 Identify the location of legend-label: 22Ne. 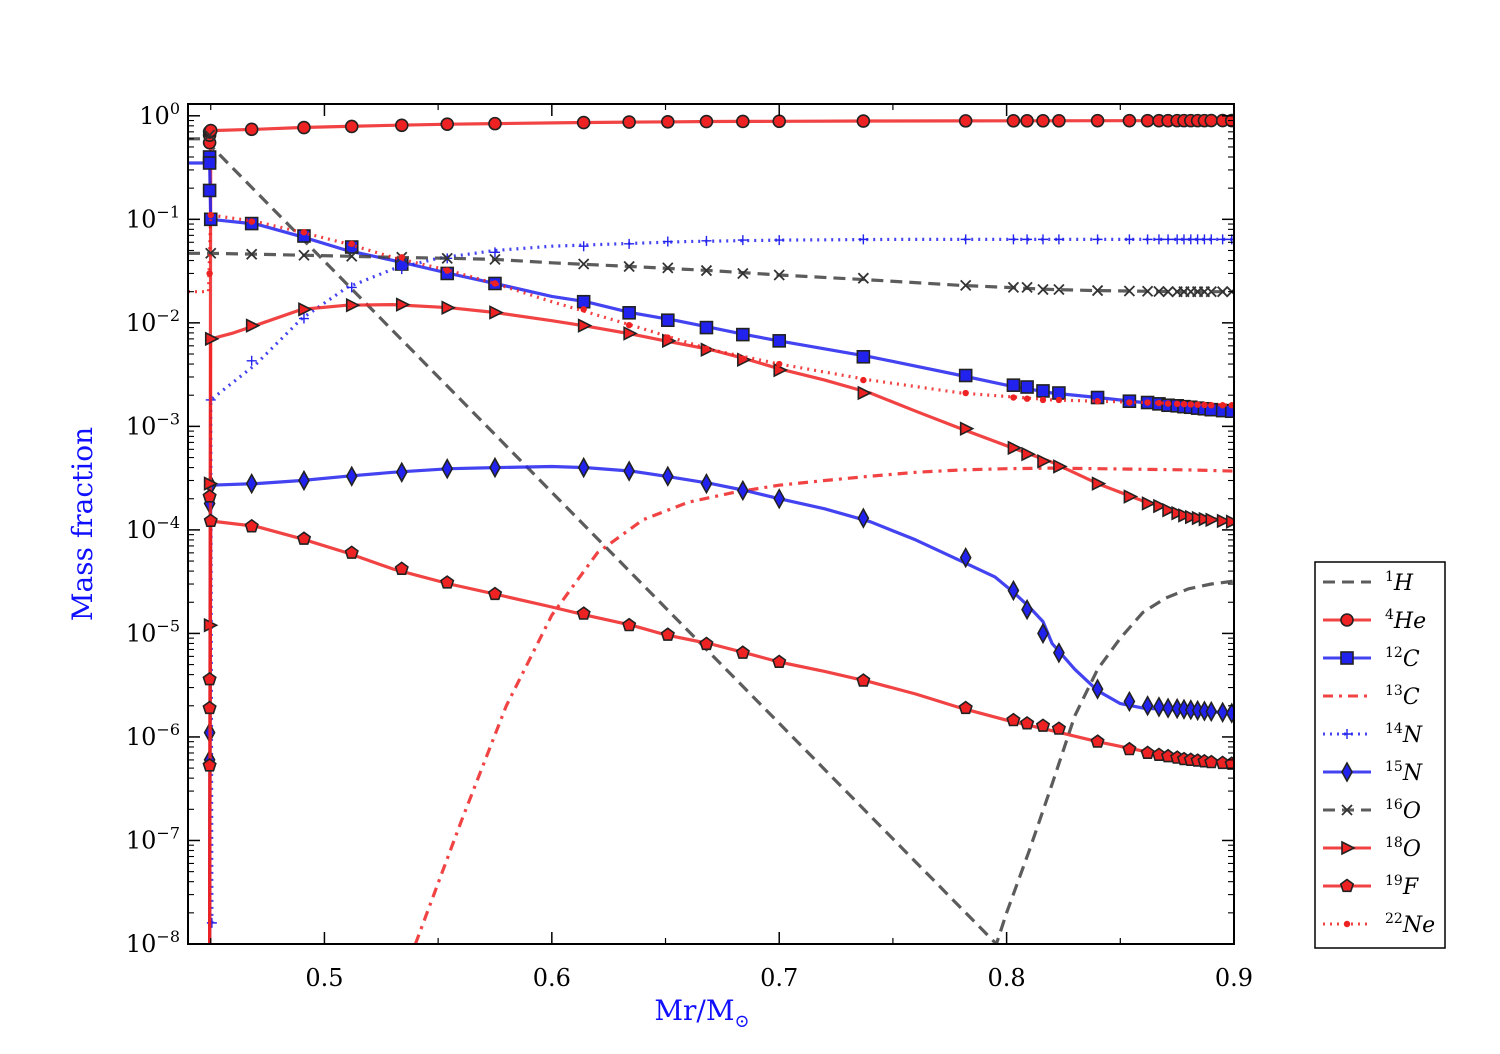
(1410, 924).